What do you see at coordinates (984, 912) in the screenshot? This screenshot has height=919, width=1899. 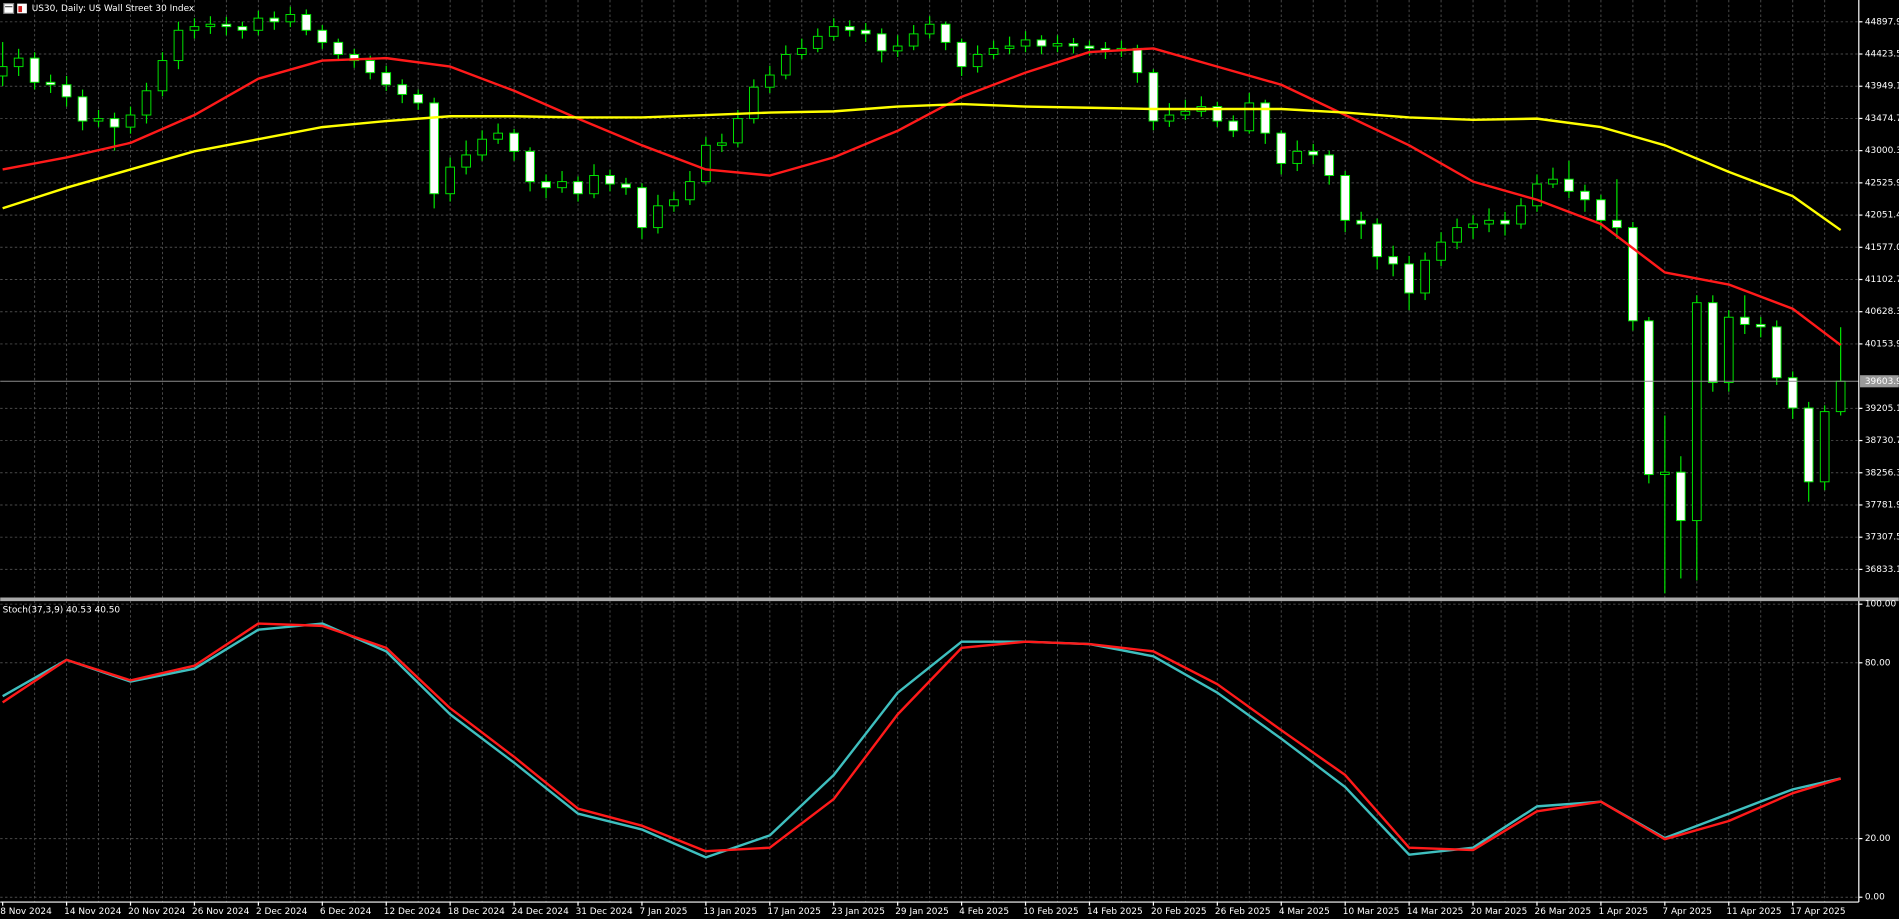 I see `x-tick-label: 4 Feb 2025` at bounding box center [984, 912].